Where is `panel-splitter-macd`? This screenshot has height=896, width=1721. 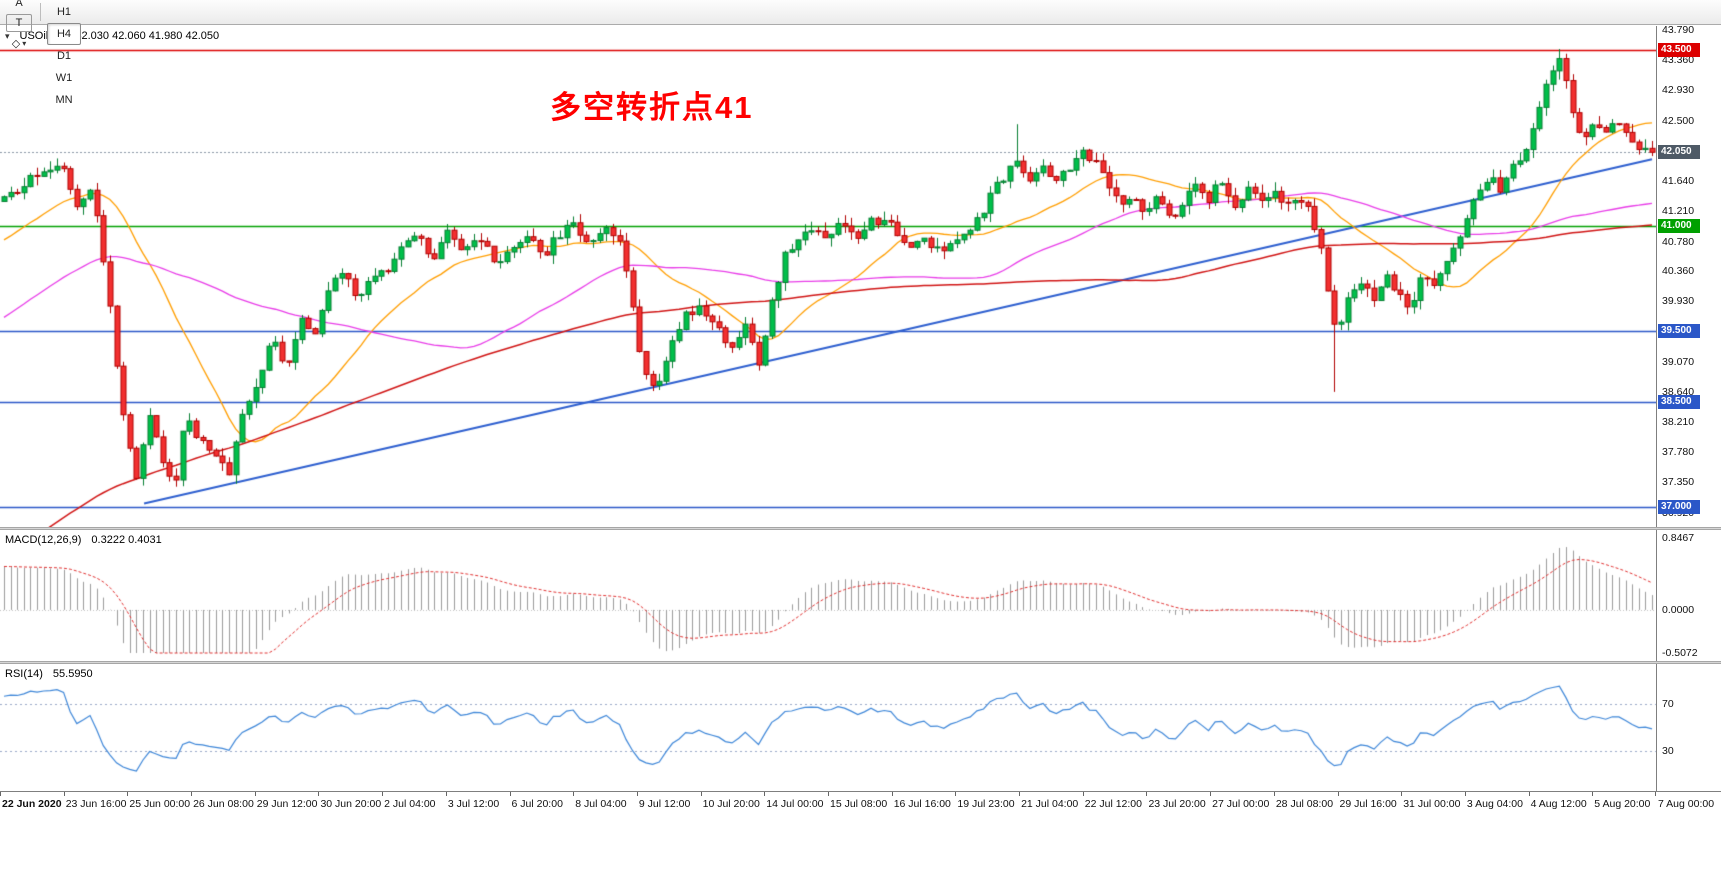
panel-splitter-macd is located at coordinates (860, 528).